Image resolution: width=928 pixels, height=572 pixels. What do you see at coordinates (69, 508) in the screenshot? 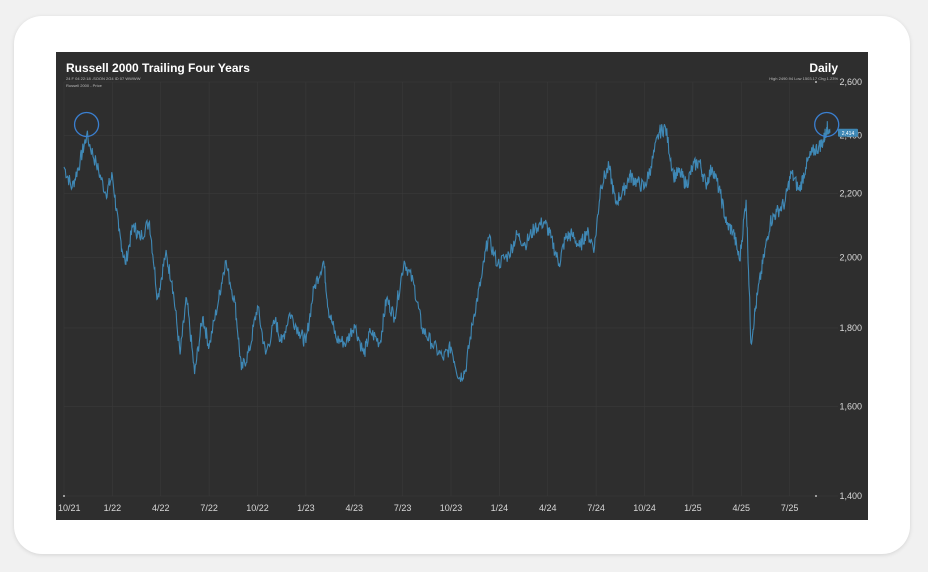
I see `x-tick-label: 10/21` at bounding box center [69, 508].